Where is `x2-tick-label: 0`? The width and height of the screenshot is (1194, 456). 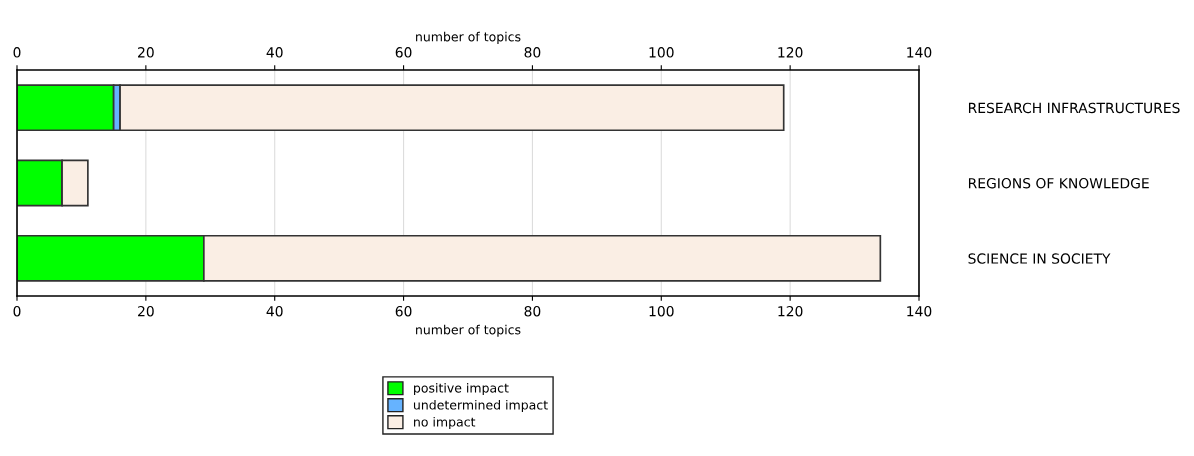
x2-tick-label: 0 is located at coordinates (17, 52).